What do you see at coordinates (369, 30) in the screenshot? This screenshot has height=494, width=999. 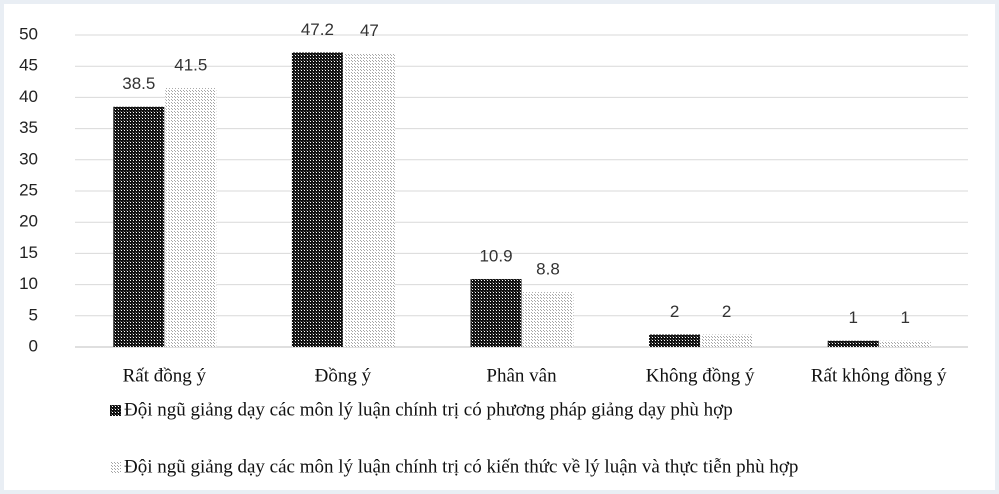 I see `value-label: 47` at bounding box center [369, 30].